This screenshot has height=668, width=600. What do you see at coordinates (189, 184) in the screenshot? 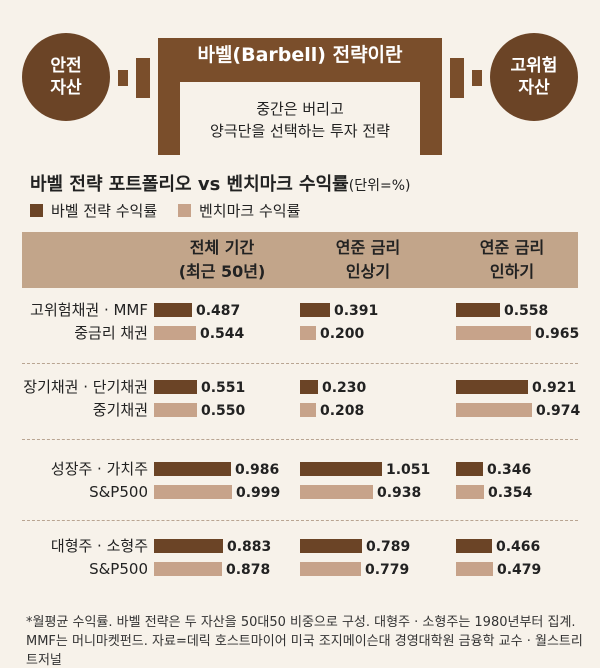
I see `chart-title: 바벨 전략 포트폴리오 vs 벤치마크 수익률` at bounding box center [189, 184].